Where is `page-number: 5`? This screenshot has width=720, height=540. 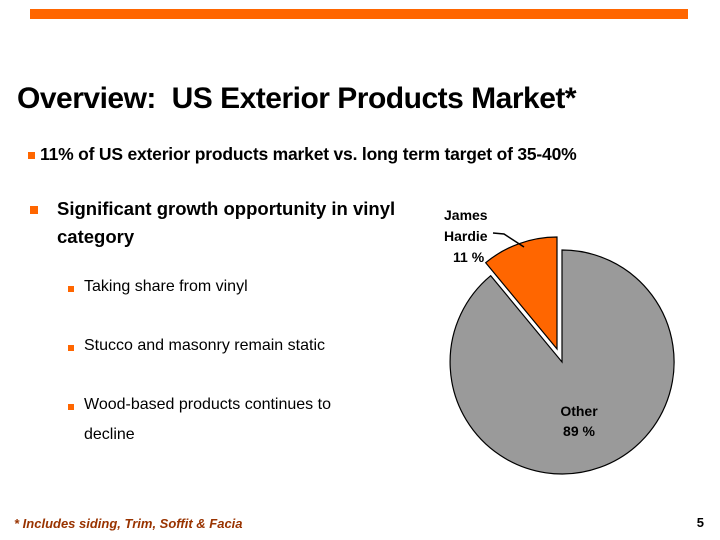
page-number: 5 is located at coordinates (700, 522).